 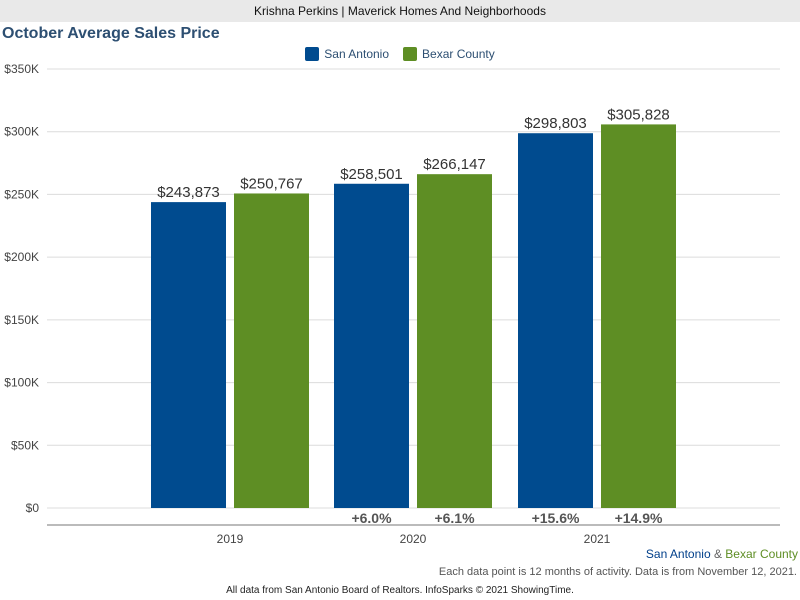 What do you see at coordinates (678, 554) in the screenshot?
I see `series-caption-first: San Antonio` at bounding box center [678, 554].